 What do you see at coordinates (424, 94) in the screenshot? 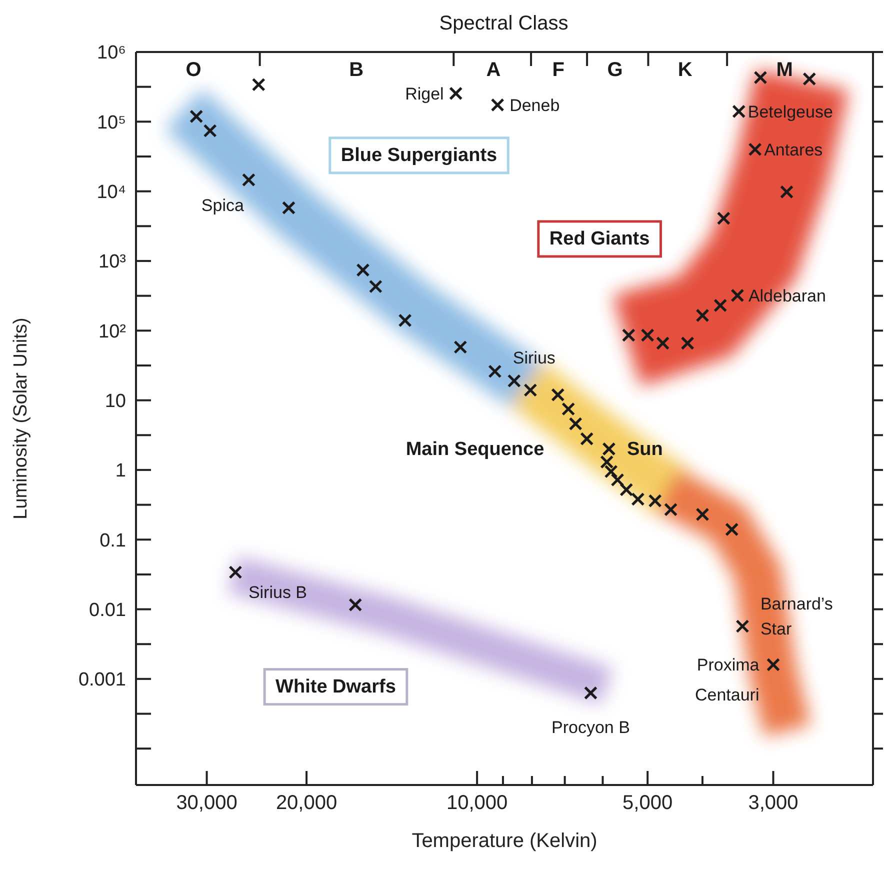
I see `annotation: Rigel` at bounding box center [424, 94].